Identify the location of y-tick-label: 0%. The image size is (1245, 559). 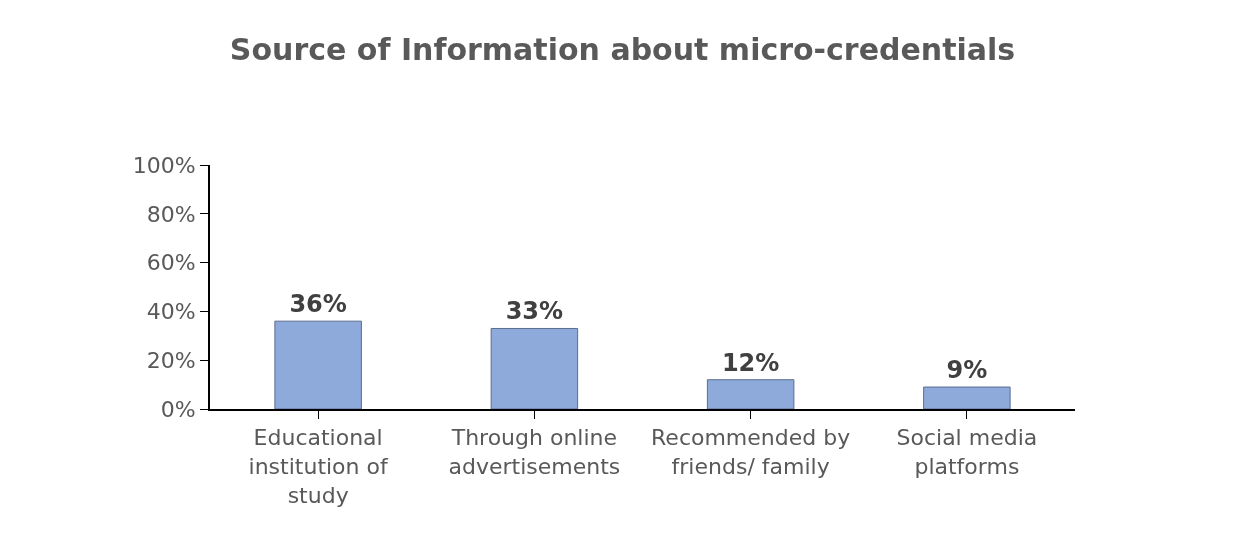
(178, 409).